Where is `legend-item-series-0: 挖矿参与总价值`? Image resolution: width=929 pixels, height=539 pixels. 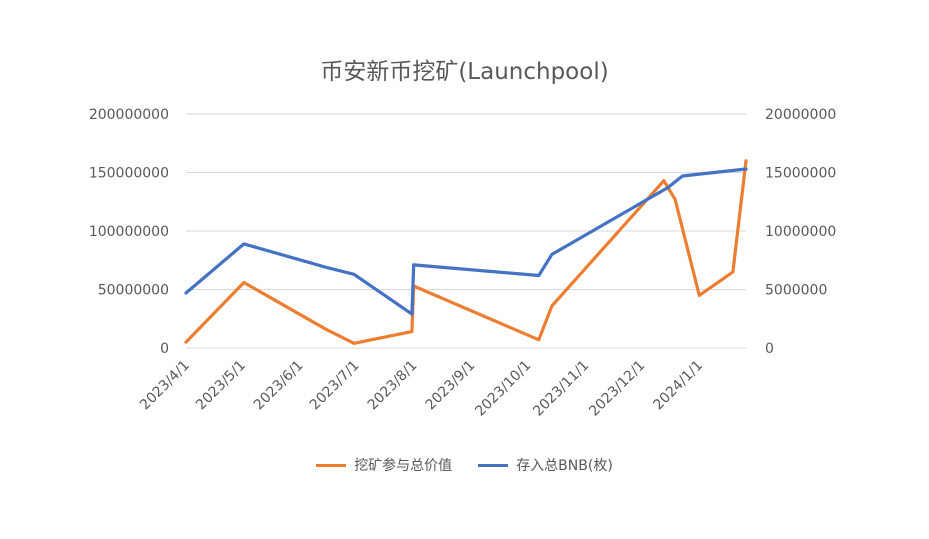 legend-item-series-0: 挖矿参与总价值 is located at coordinates (384, 465).